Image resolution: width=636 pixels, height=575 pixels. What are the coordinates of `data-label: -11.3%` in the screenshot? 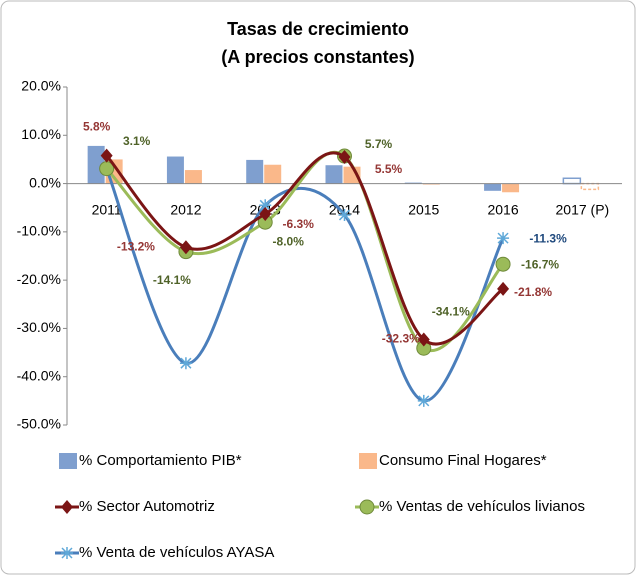 It's located at (548, 238).